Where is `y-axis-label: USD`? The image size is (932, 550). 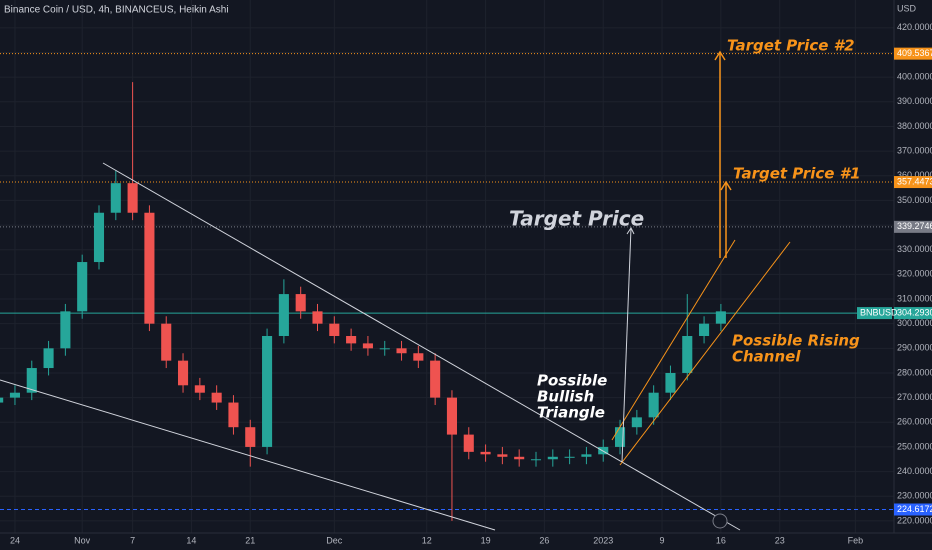
y-axis-label: USD is located at coordinates (907, 8).